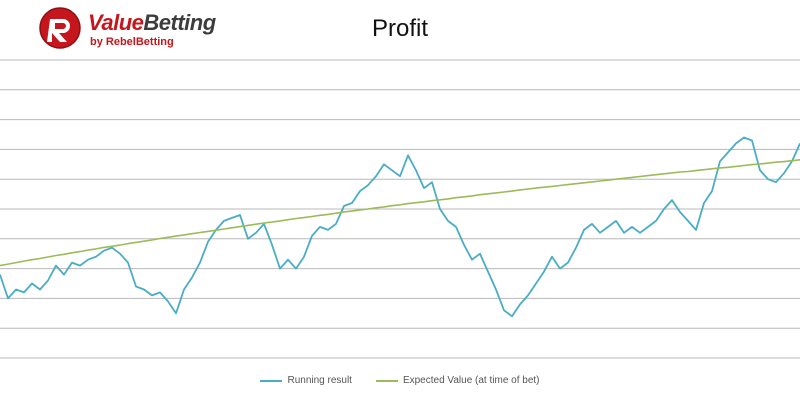 This screenshot has height=400, width=800. I want to click on logo-wordmark: ValueBetting, so click(152, 23).